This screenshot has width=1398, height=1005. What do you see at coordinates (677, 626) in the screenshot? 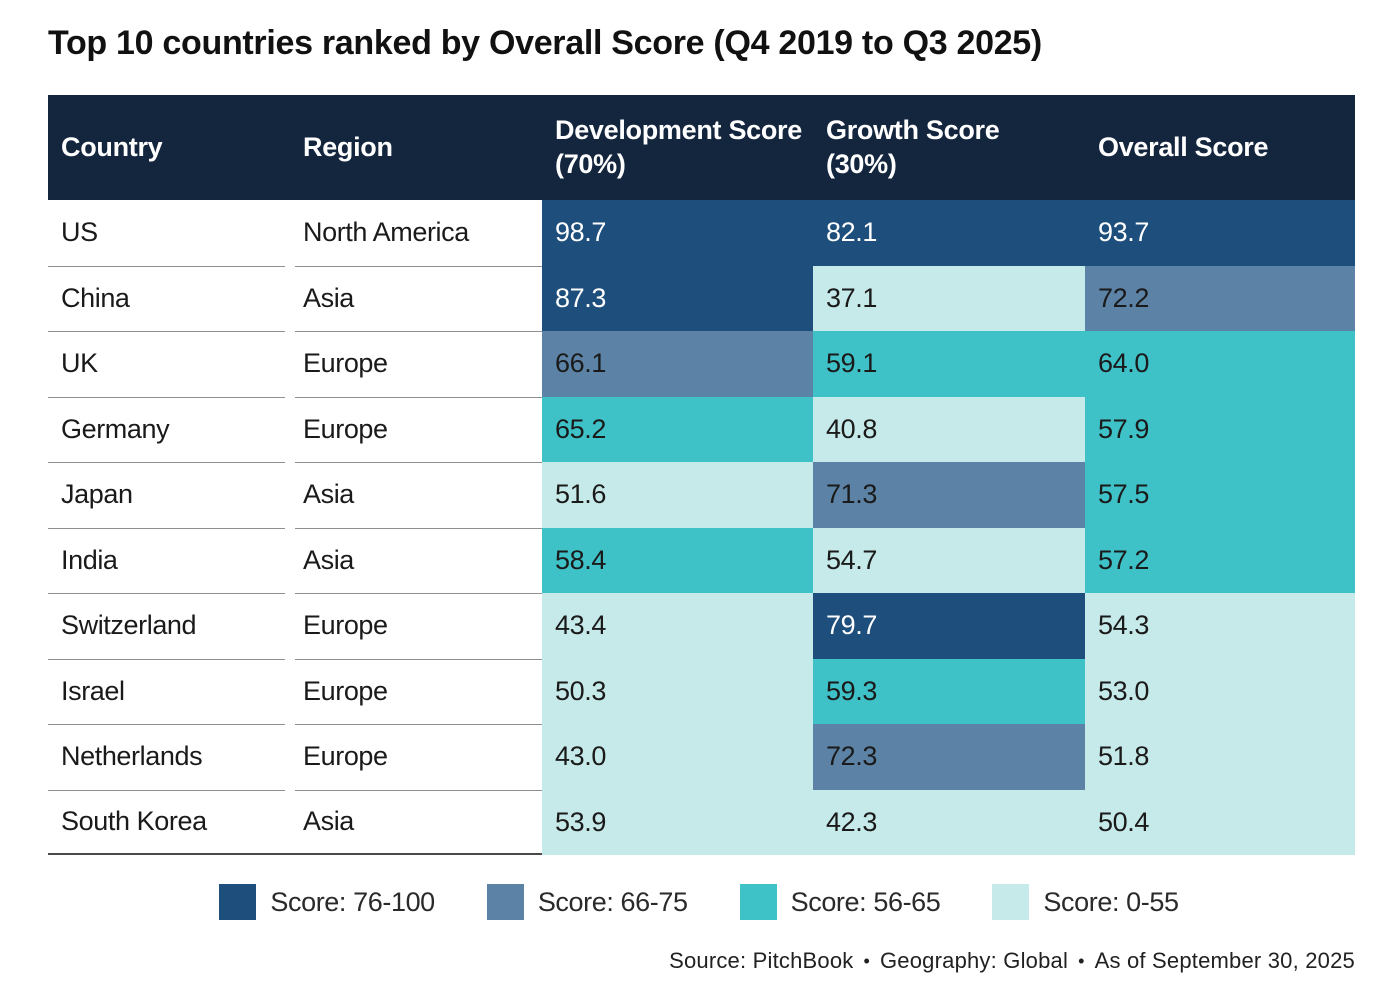
I see `development-score-cell: 43.4` at bounding box center [677, 626].